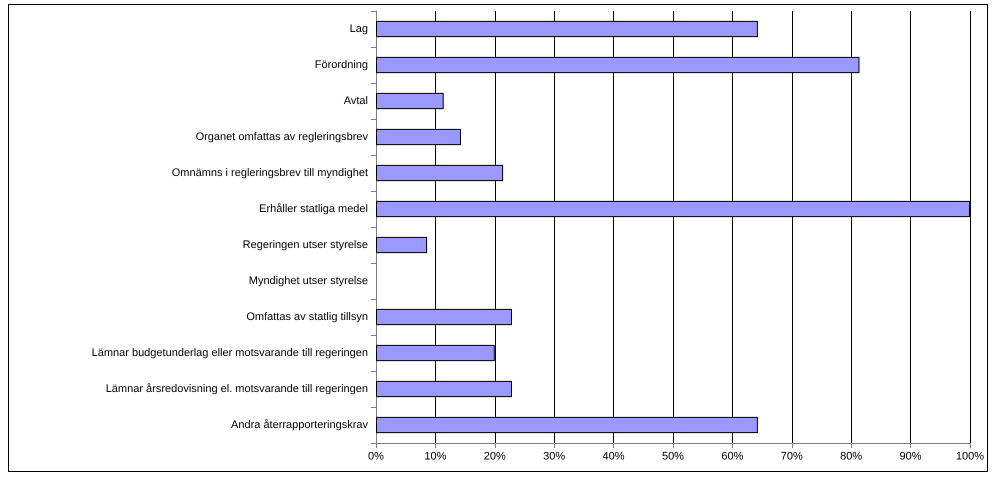 The width and height of the screenshot is (996, 477). Describe the element at coordinates (851, 456) in the screenshot. I see `x-tick-label: 80%` at that location.